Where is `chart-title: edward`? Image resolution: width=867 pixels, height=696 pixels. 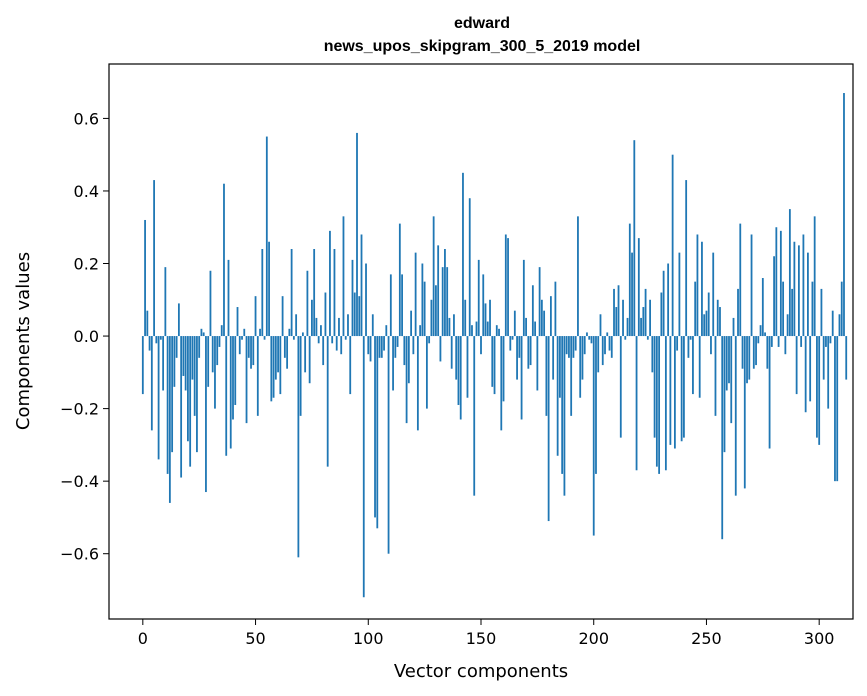 chart-title: edward is located at coordinates (482, 23).